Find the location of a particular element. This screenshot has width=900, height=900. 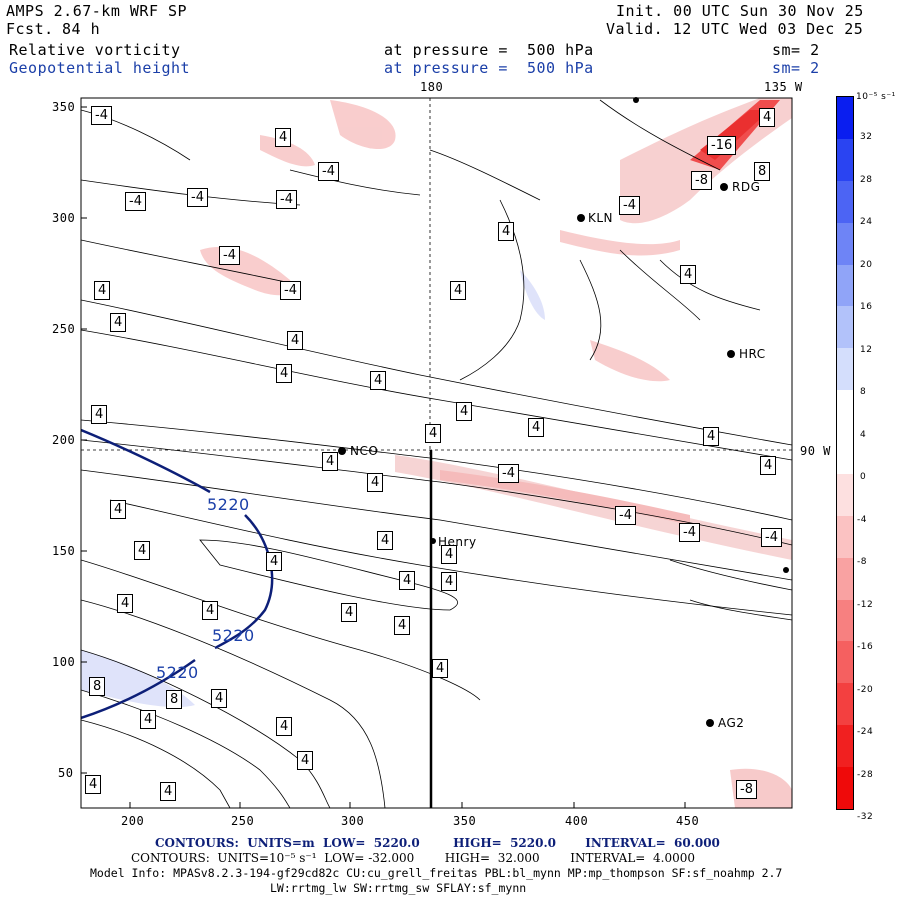

colorbar-label: -28 is located at coordinates (865, 774).